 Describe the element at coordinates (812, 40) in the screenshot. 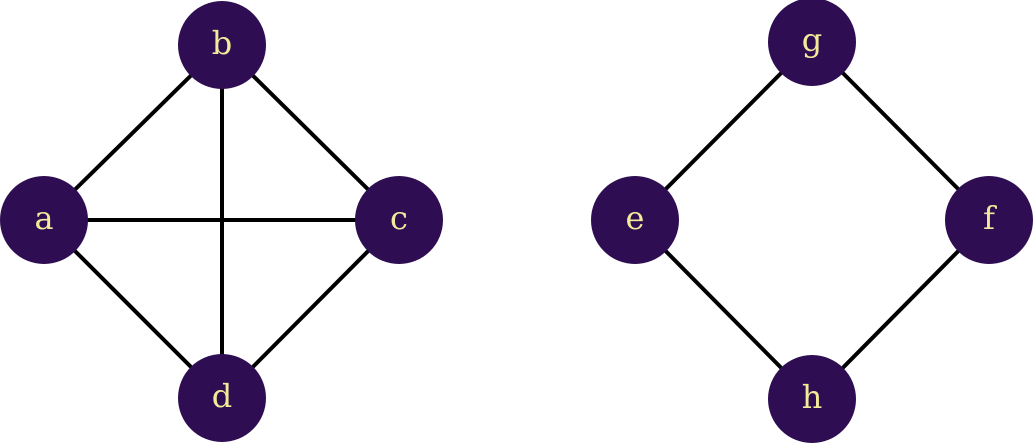

I see `node-label-g: g` at that location.